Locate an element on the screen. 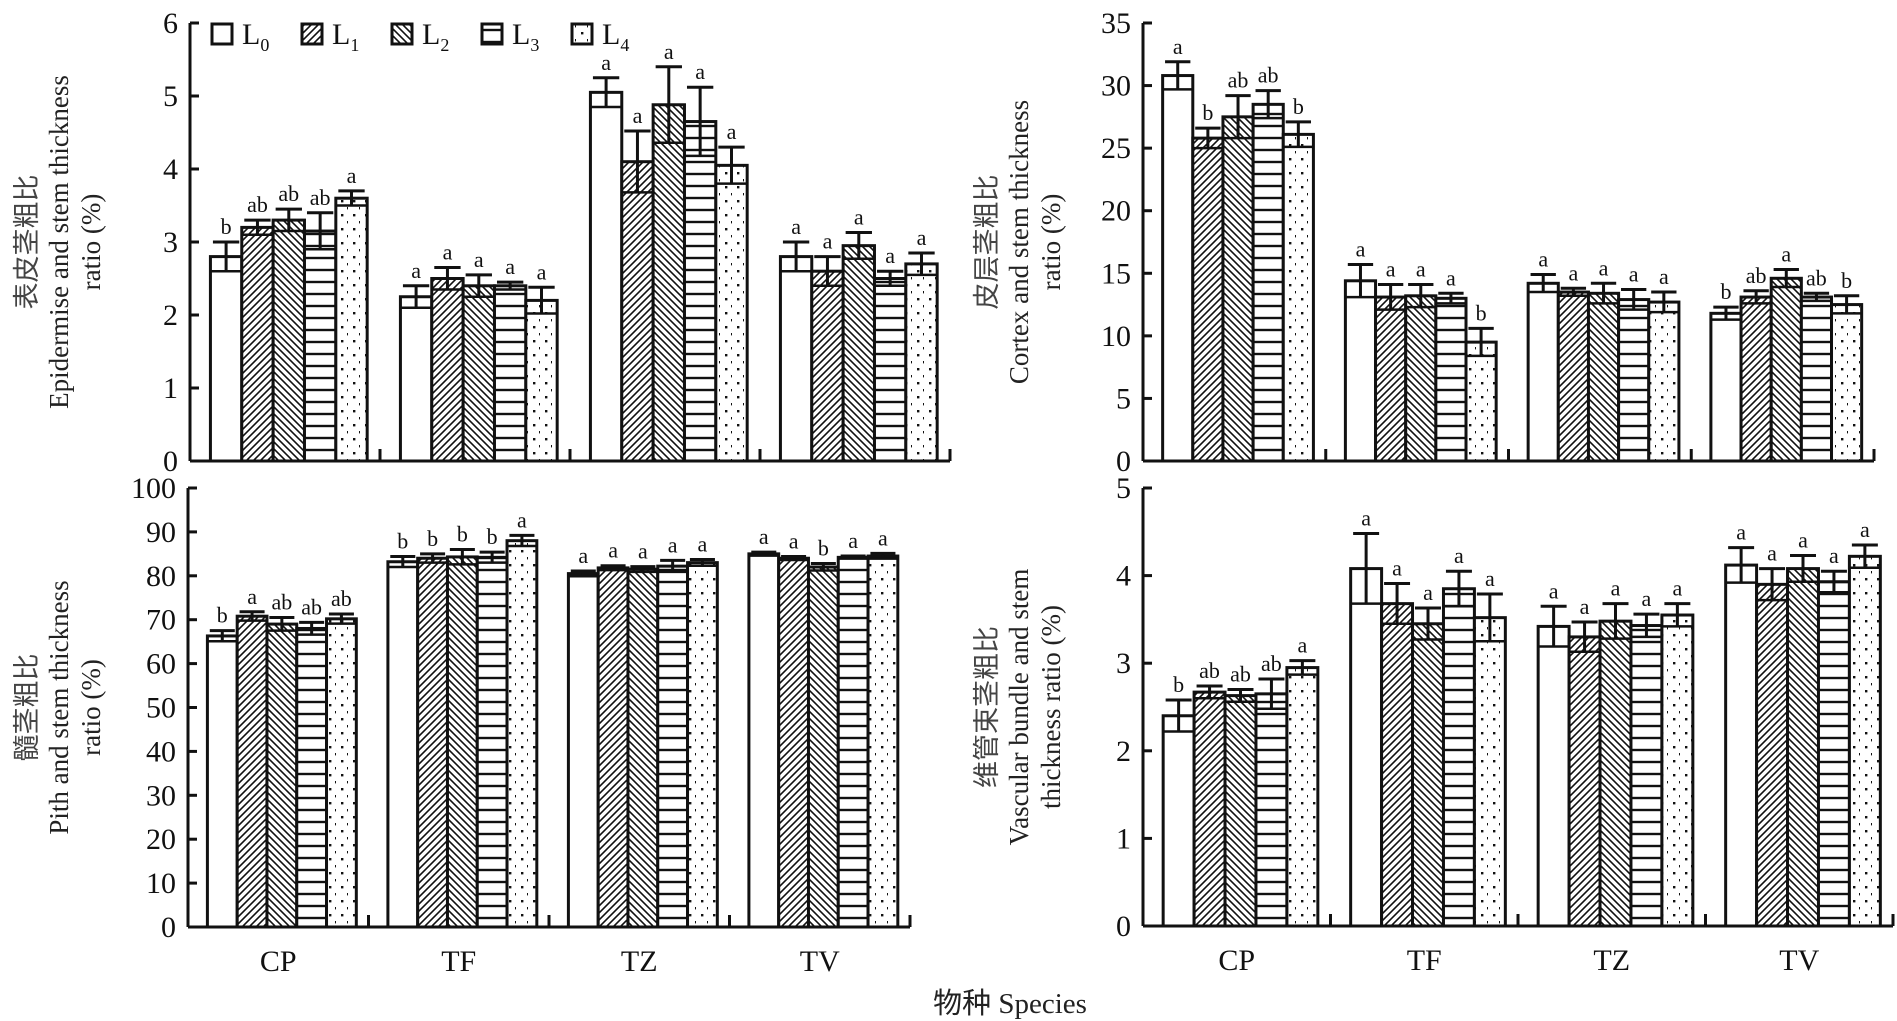 The image size is (1897, 1021). x-category-label: TZ is located at coordinates (1611, 960).